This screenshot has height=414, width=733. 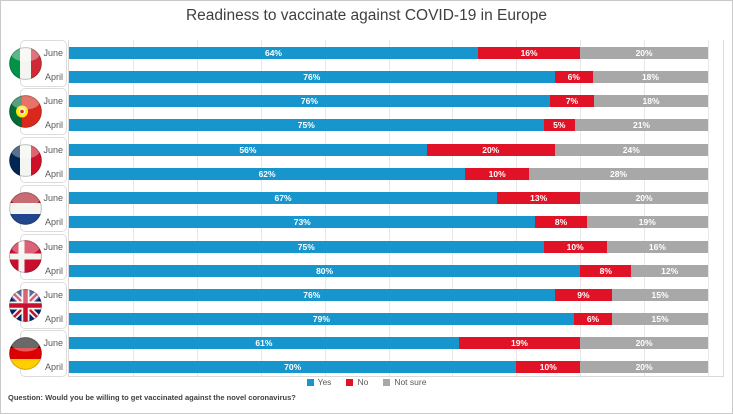 I want to click on bar-segment-not-sure: 16%, so click(x=657, y=246).